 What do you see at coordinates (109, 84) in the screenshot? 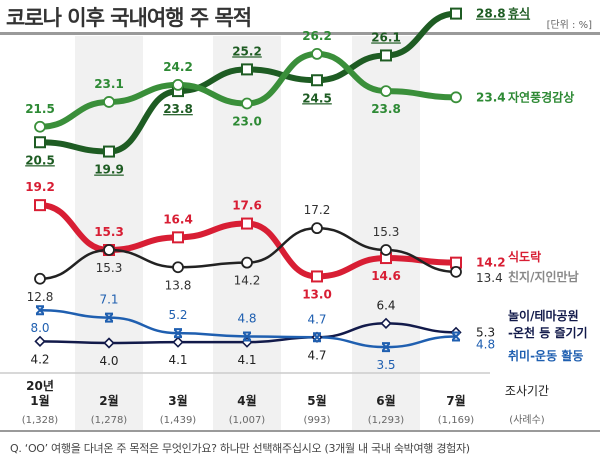
I see `data-label: 23.1` at bounding box center [109, 84].